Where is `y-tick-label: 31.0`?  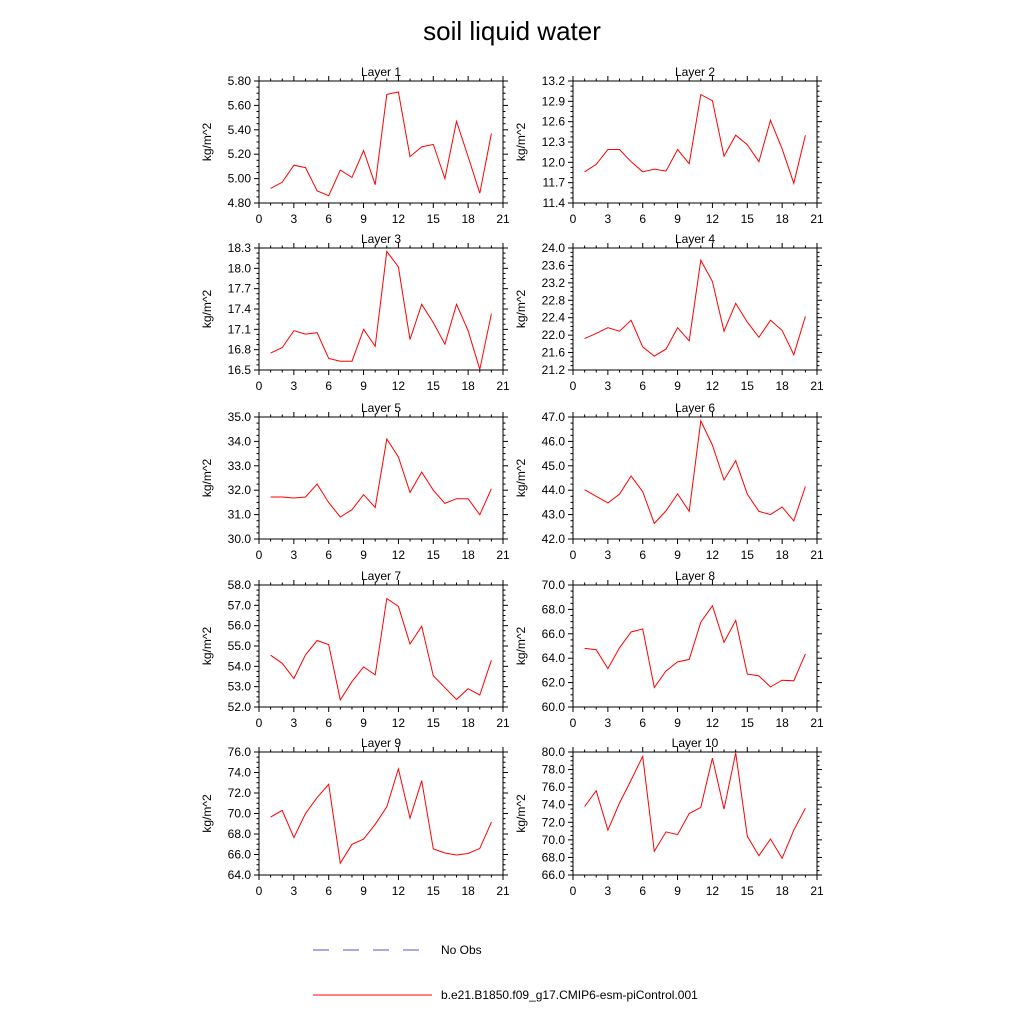 y-tick-label: 31.0 is located at coordinates (240, 515).